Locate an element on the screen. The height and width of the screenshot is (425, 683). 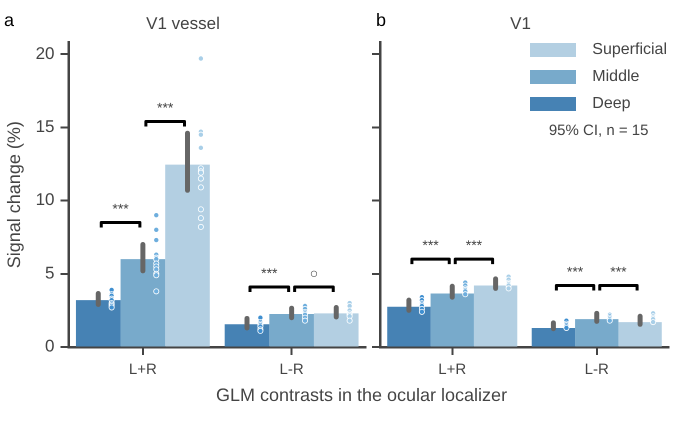
y-tick-label: 0 is located at coordinates (50, 346).